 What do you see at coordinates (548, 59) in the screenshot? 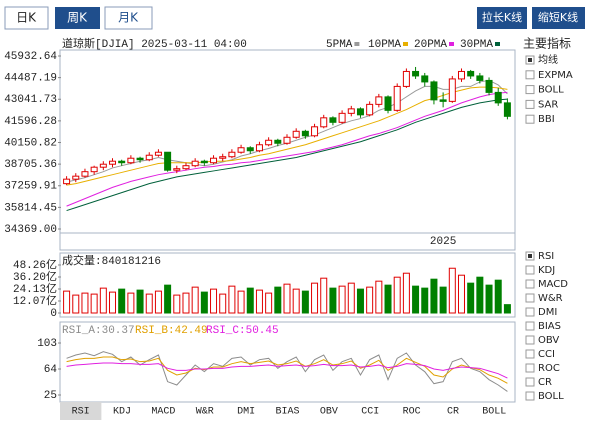
I see `option-label: 均线` at bounding box center [548, 59].